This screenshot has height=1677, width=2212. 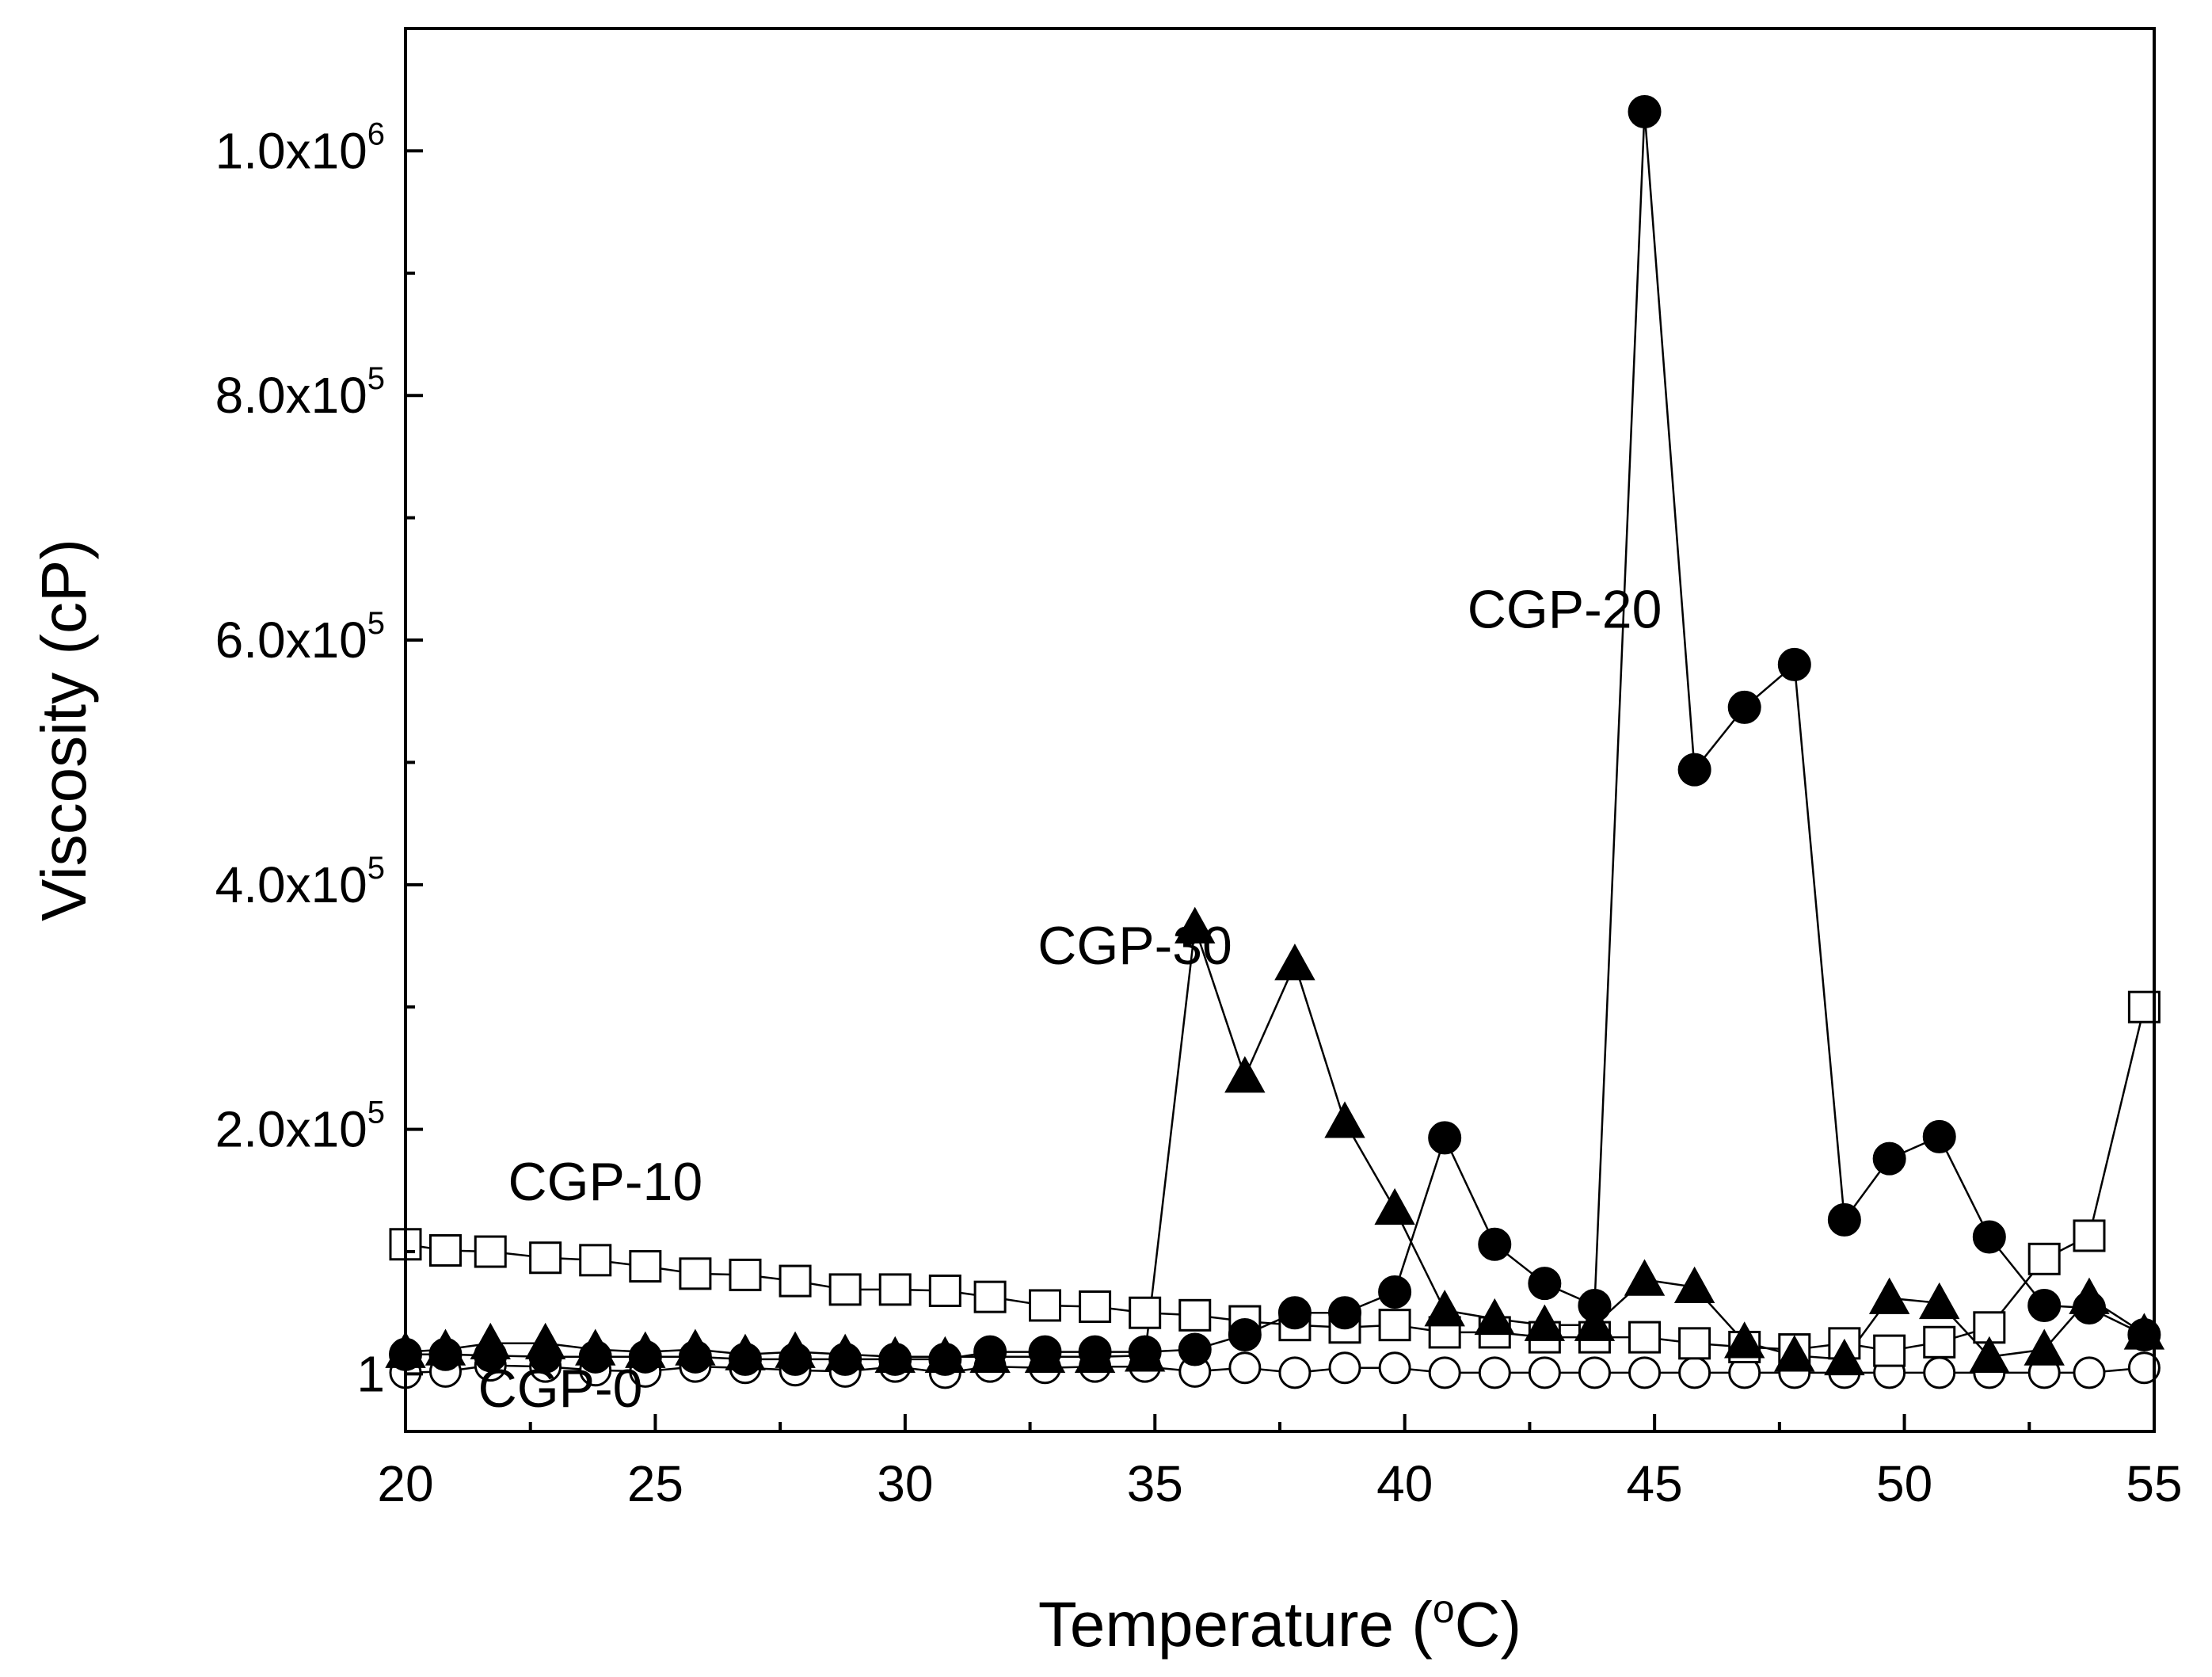 I want to click on series-label: CGP-0, so click(x=560, y=1389).